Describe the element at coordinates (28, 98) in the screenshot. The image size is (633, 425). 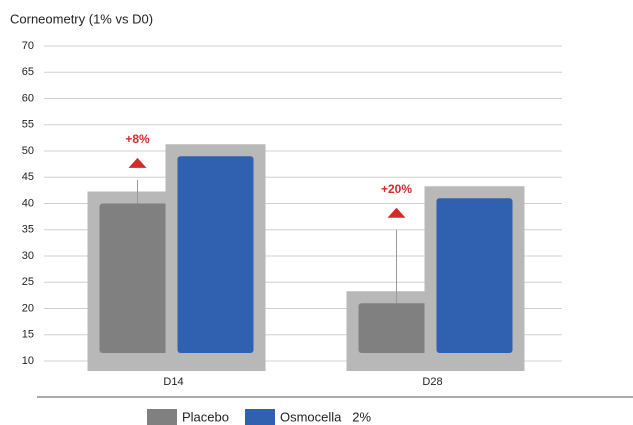
I see `y-tick-label: 60` at that location.